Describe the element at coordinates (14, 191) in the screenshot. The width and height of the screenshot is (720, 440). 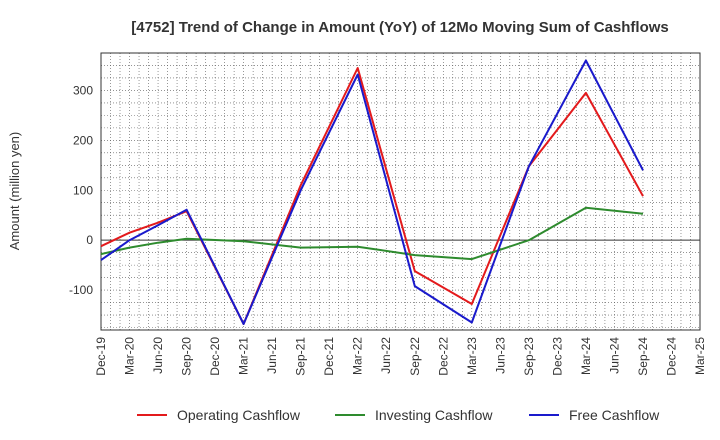
I see `y-axis-label: Amount (million yen)` at that location.